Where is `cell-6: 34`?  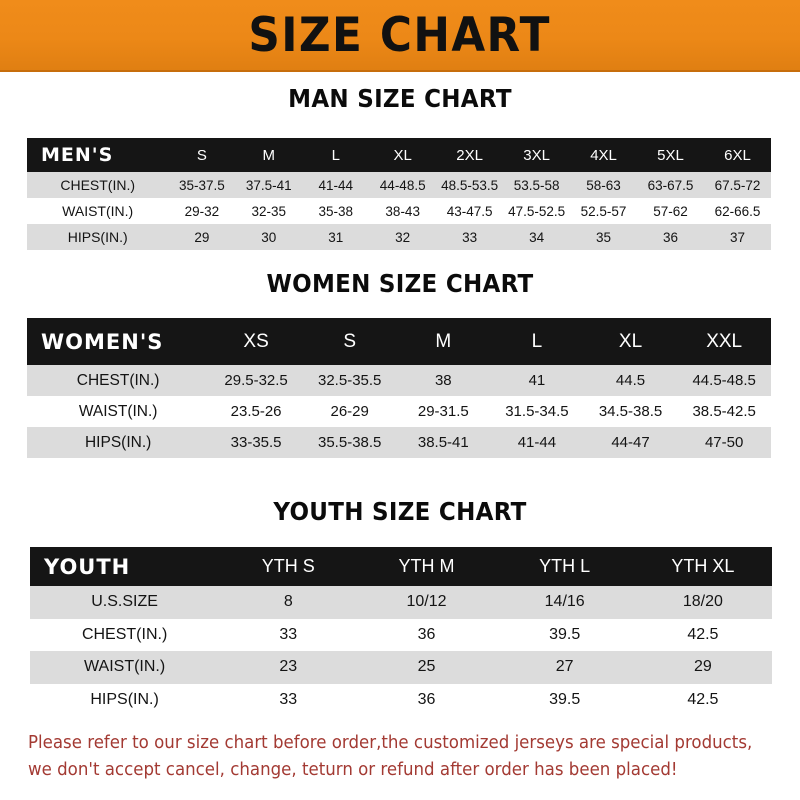
cell-6: 34 is located at coordinates (537, 237).